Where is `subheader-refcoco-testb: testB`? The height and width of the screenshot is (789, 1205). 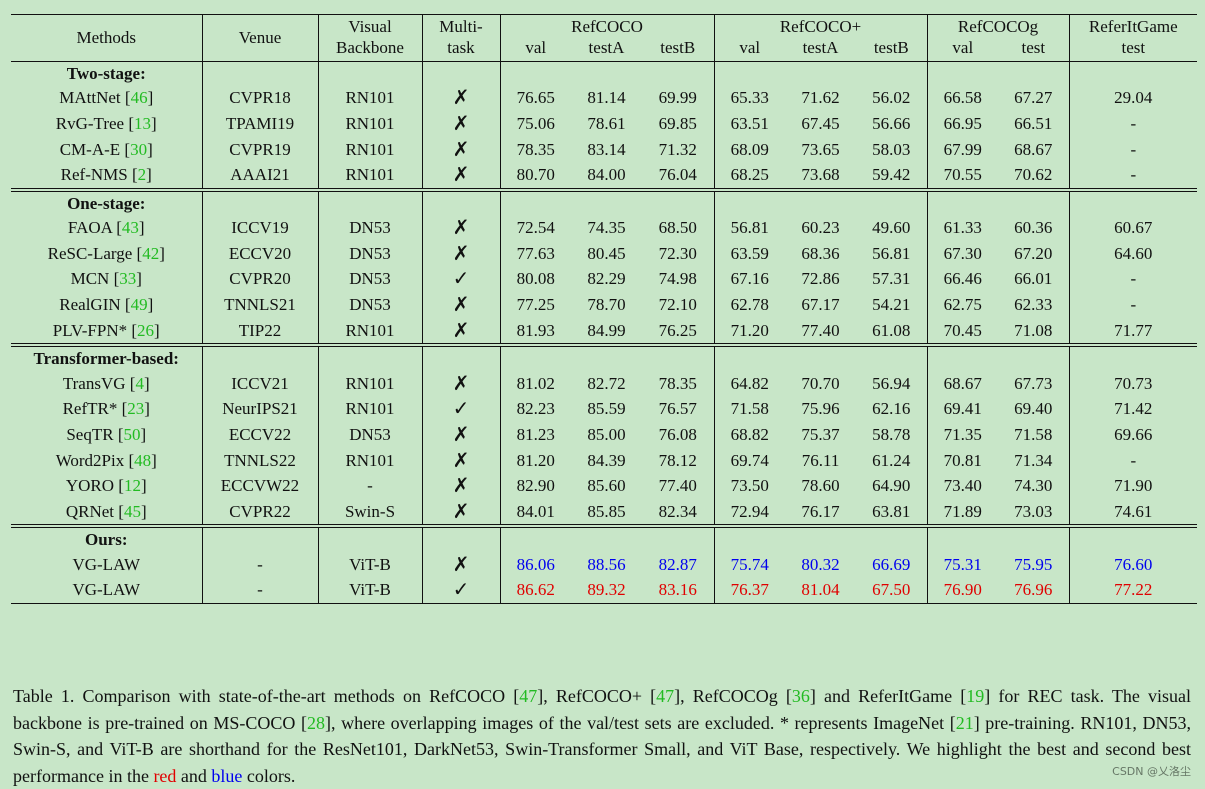 subheader-refcoco-testb: testB is located at coordinates (678, 47).